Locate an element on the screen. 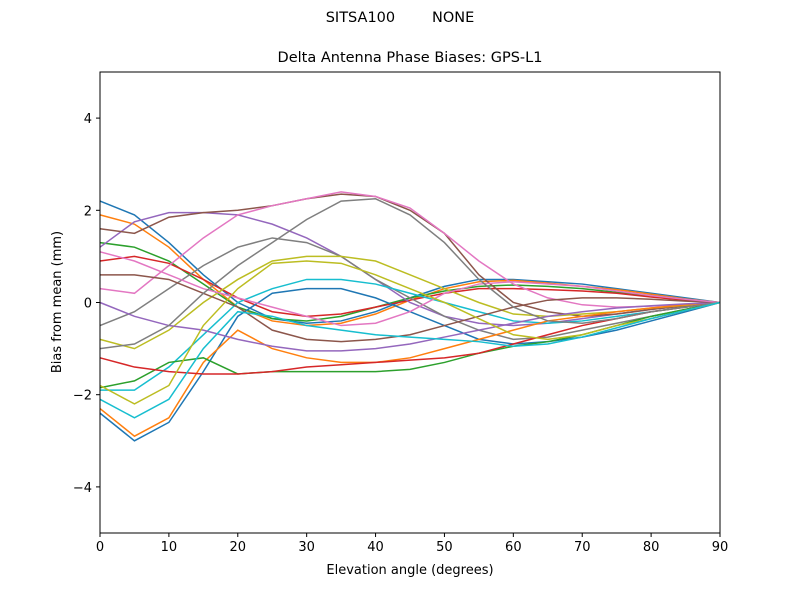 The width and height of the screenshot is (800, 600). chart-title: Delta Antenna Phase Biases: GPS-L1 is located at coordinates (410, 58).